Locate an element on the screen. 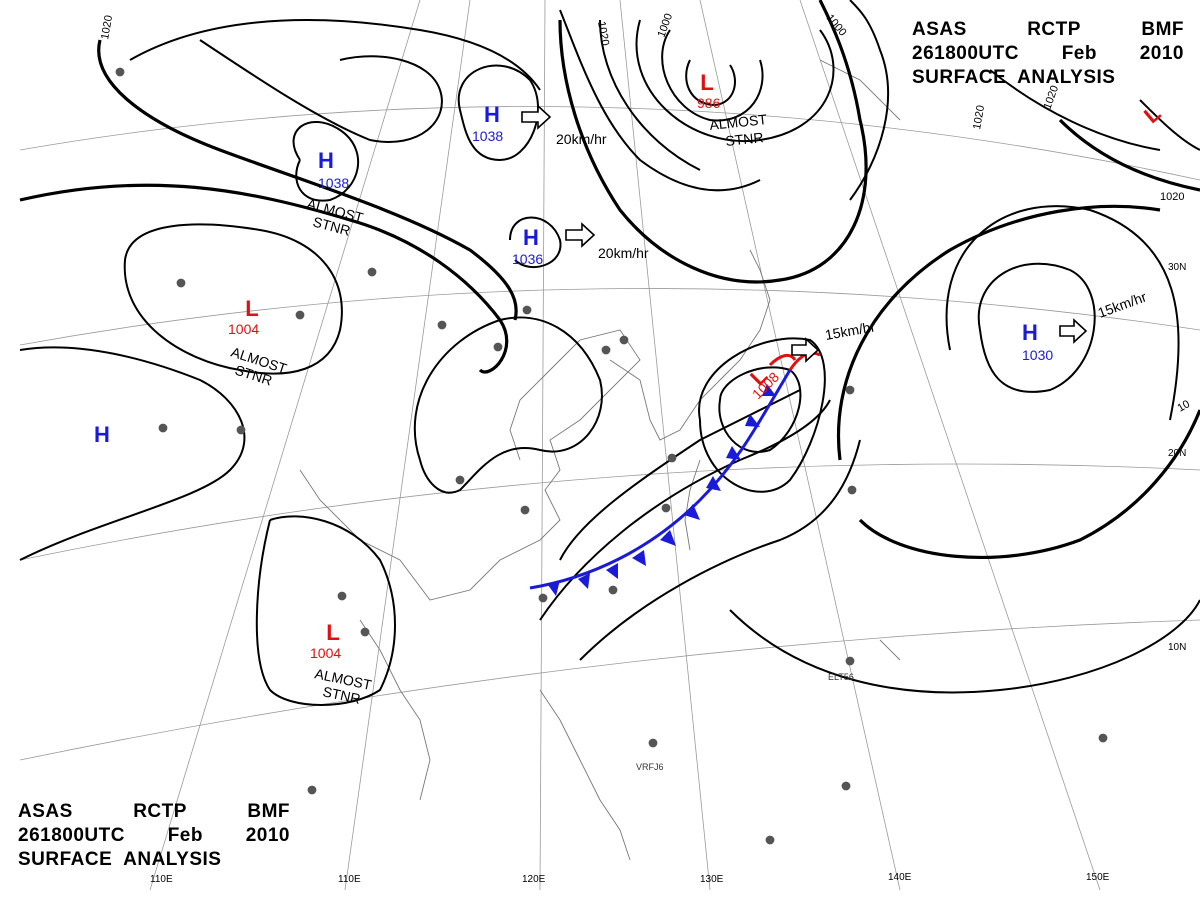 The image size is (1200, 900). lon-label: 140E is located at coordinates (900, 877).